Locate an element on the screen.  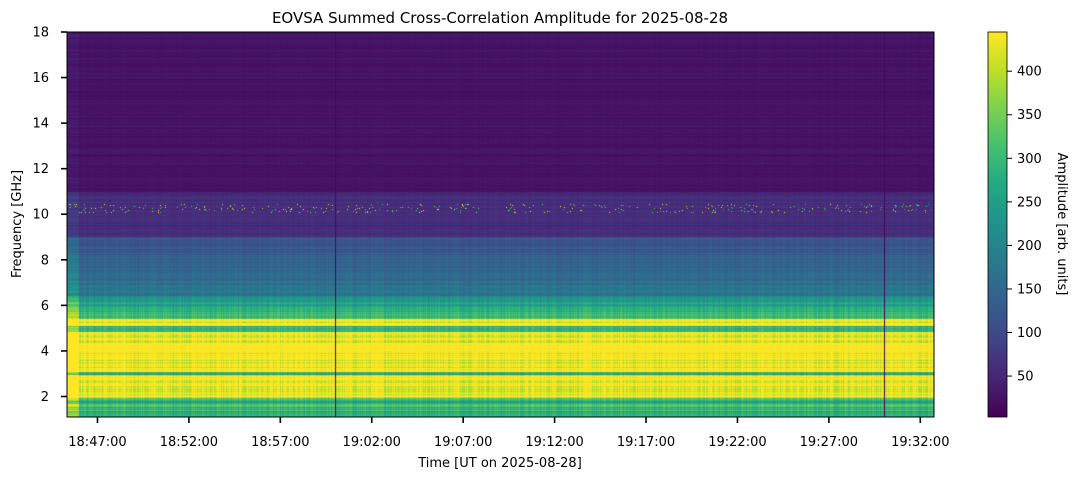
x-axis-label: Time [UT on 2025-08-28] is located at coordinates (499, 463).